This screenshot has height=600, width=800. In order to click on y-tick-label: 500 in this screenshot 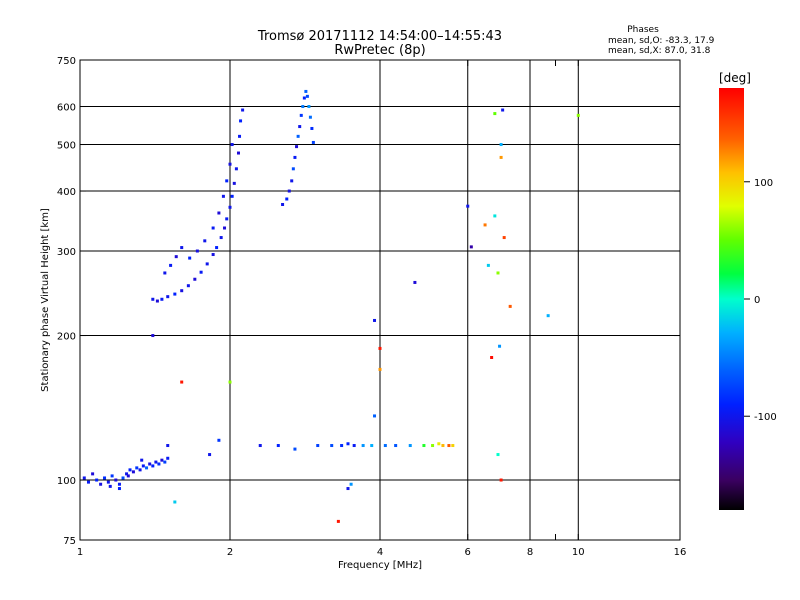, I will do `click(66, 146)`.